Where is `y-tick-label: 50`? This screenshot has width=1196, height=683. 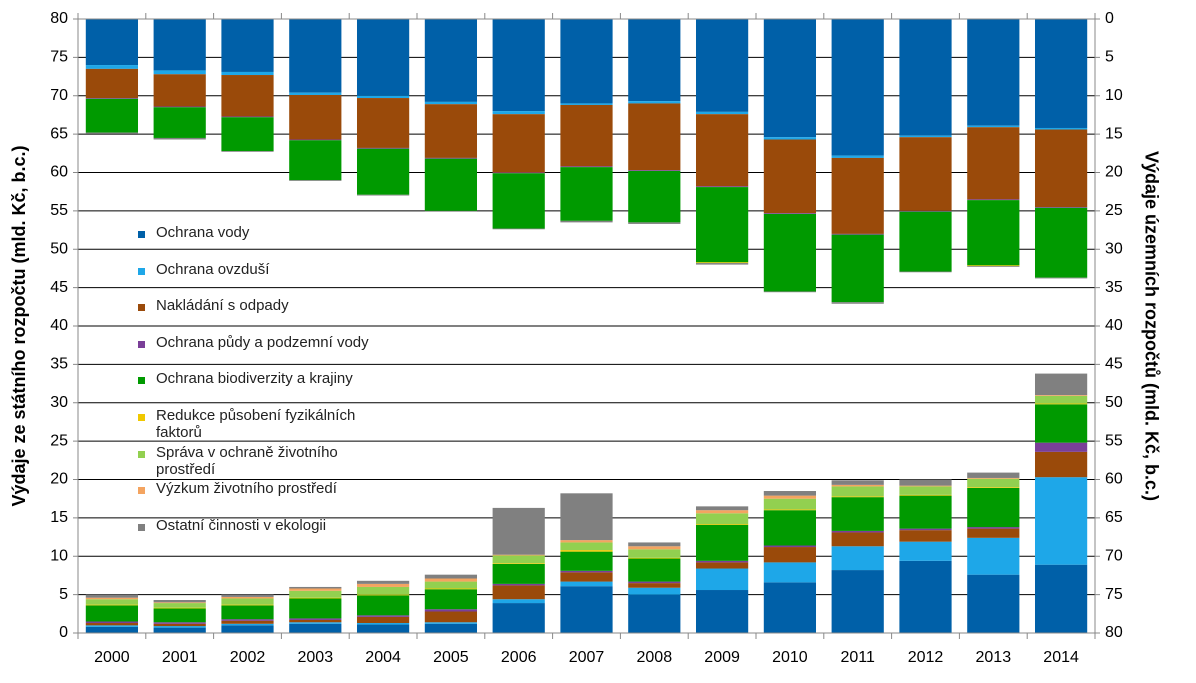 y-tick-label: 50 is located at coordinates (59, 248).